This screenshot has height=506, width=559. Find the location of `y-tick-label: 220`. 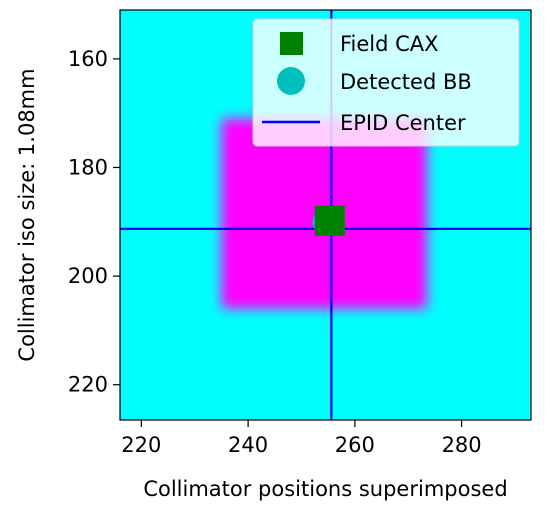

y-tick-label: 220 is located at coordinates (88, 385).